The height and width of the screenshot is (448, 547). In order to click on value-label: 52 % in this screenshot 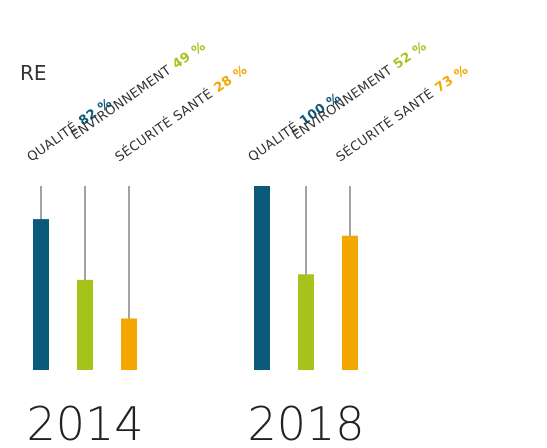, I will do `click(410, 55)`.